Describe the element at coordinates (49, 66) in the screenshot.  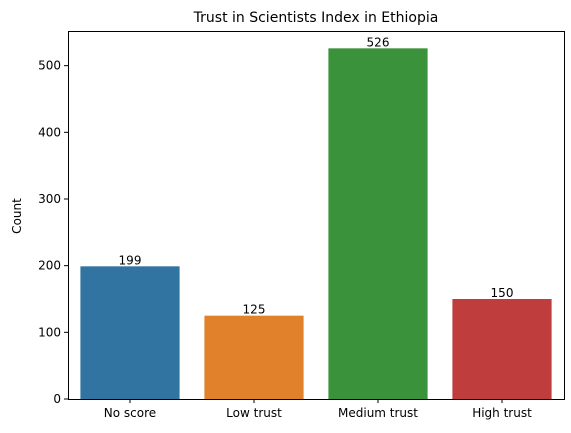
I see `y-tick-label: 500` at that location.